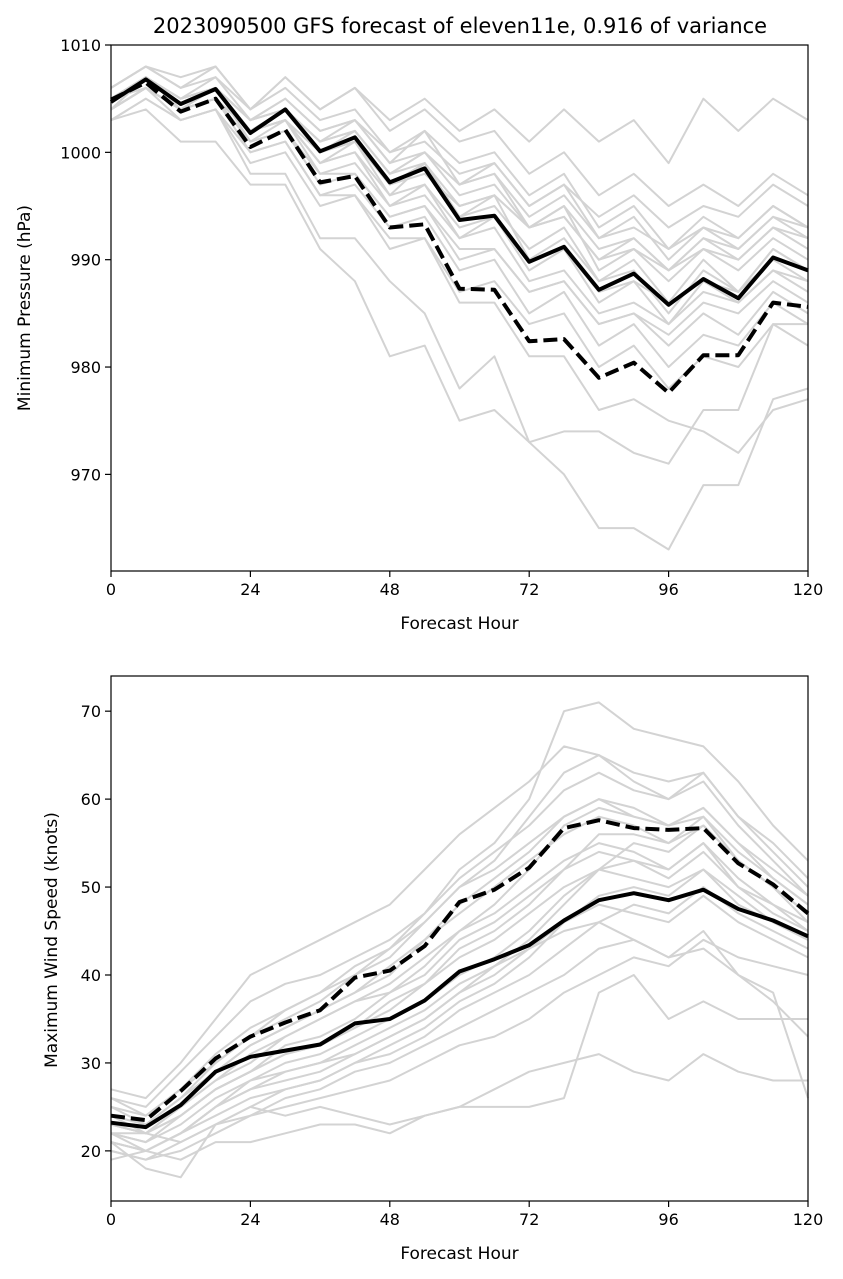  I want to click on wind-x-tick-label: 48, so click(390, 1219).